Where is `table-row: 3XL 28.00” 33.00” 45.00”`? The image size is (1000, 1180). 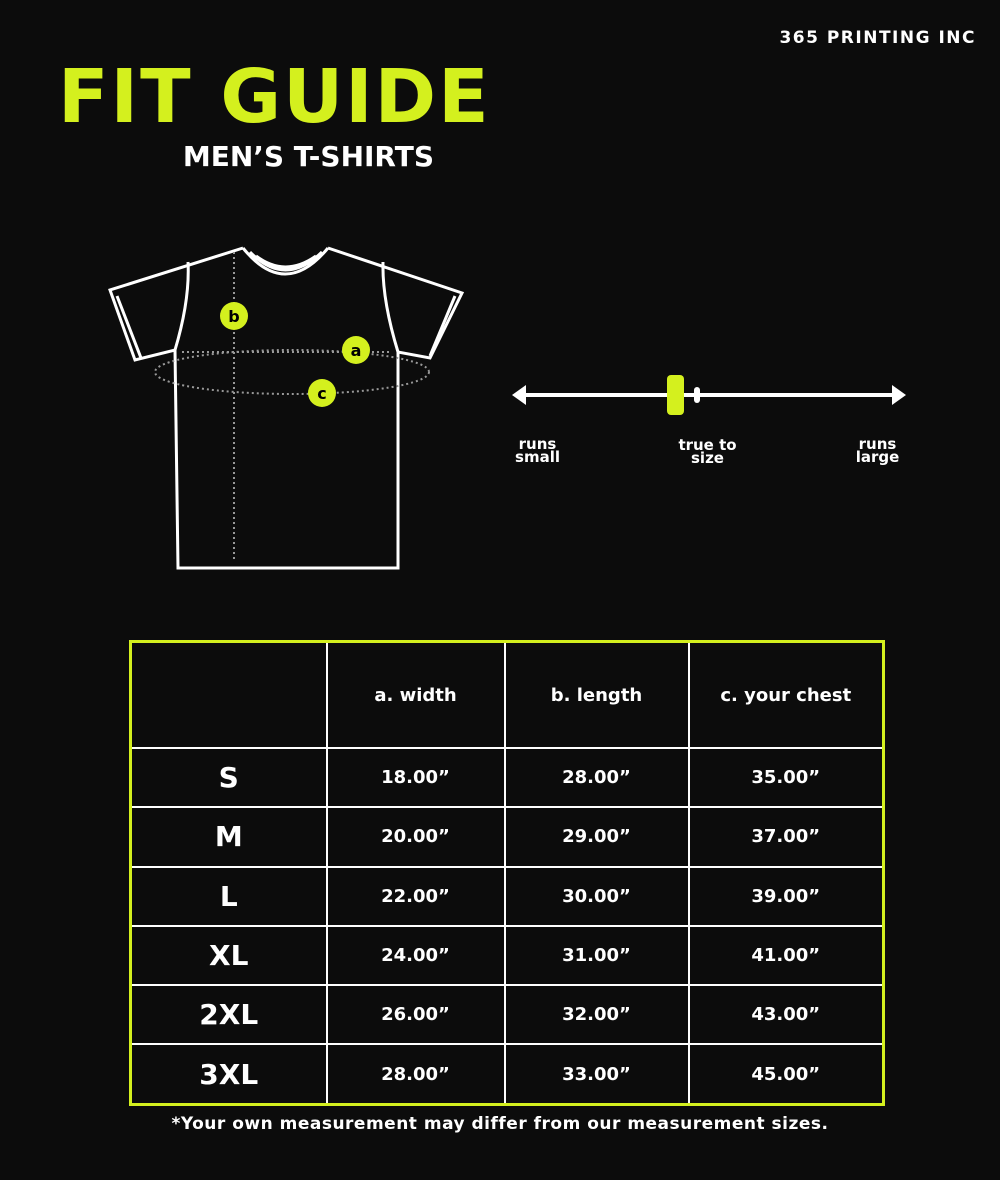
table-row: 3XL 28.00” 33.00” 45.00” is located at coordinates (507, 1074).